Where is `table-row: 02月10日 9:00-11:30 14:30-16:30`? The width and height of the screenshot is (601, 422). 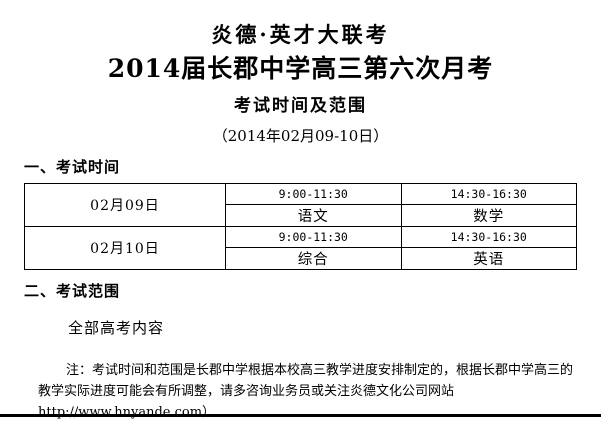 table-row: 02月10日 9:00-11:30 14:30-16:30 is located at coordinates (300, 247).